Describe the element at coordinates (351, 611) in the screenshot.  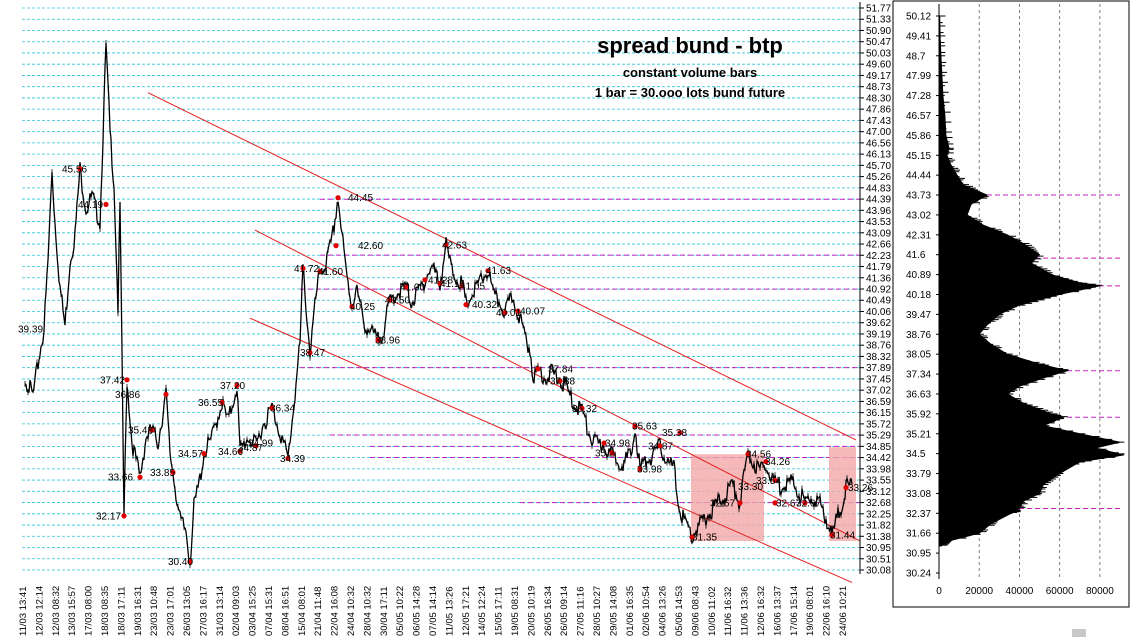
I see `x-tick-label: 24/04 10:32` at that location.